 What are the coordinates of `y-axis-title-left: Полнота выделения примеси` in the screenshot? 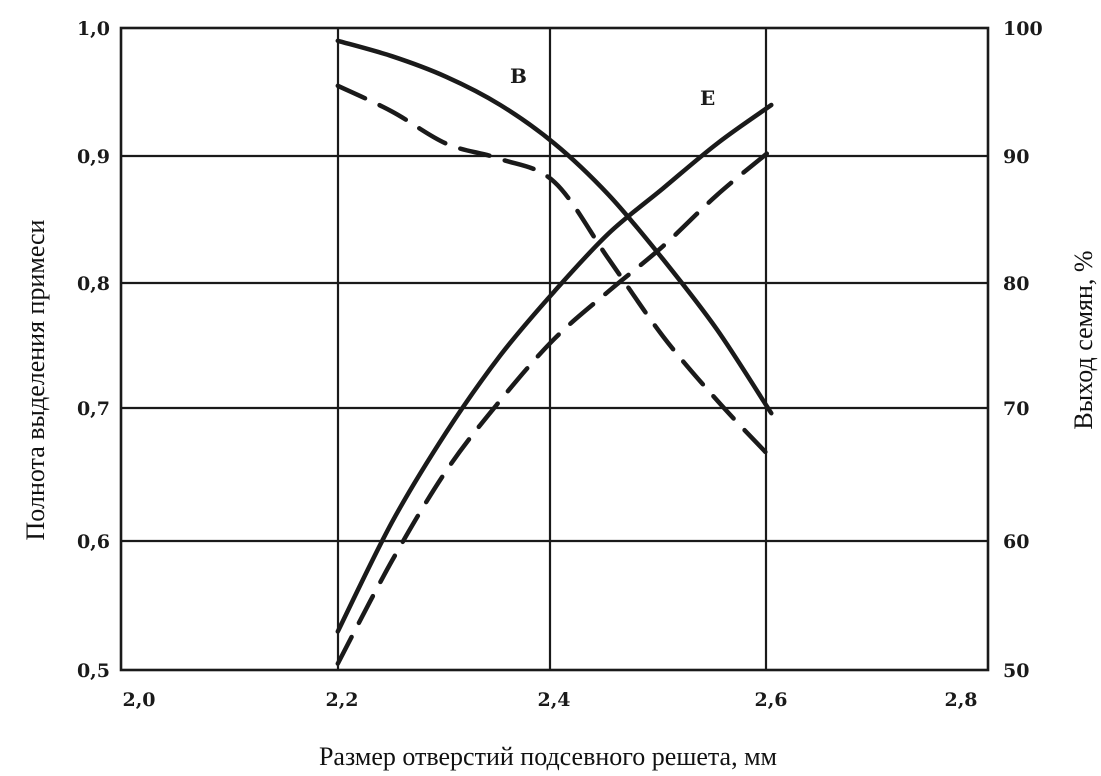 It's located at (35, 379).